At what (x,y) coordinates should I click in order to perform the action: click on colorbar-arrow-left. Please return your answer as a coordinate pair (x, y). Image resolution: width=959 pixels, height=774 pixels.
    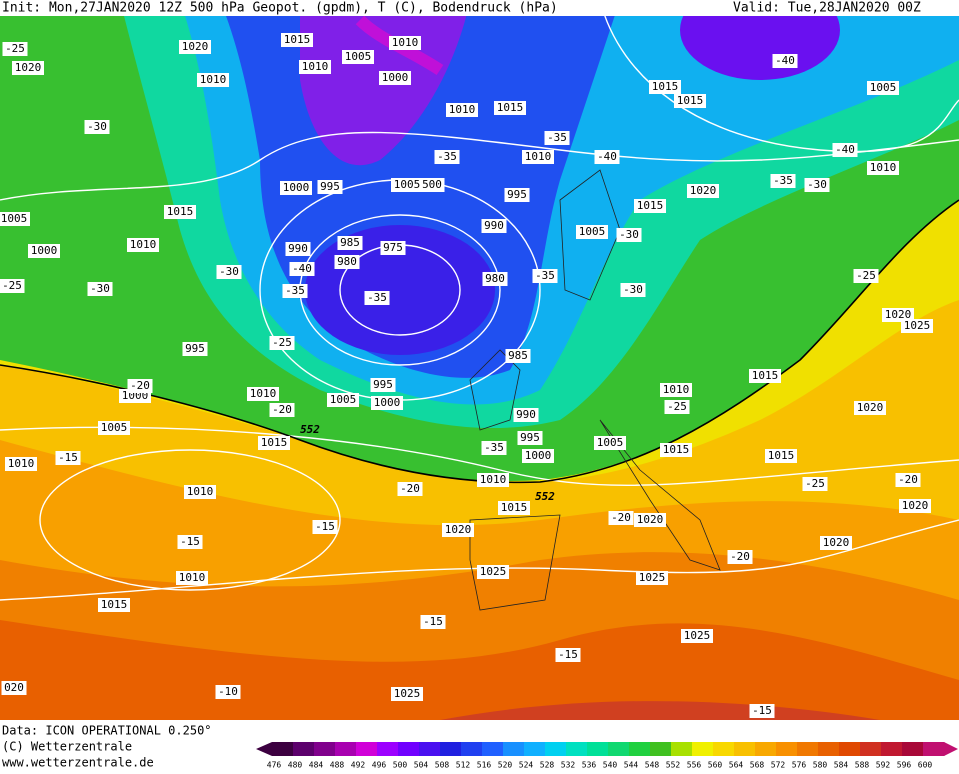
    Looking at the image, I should click on (264, 749).